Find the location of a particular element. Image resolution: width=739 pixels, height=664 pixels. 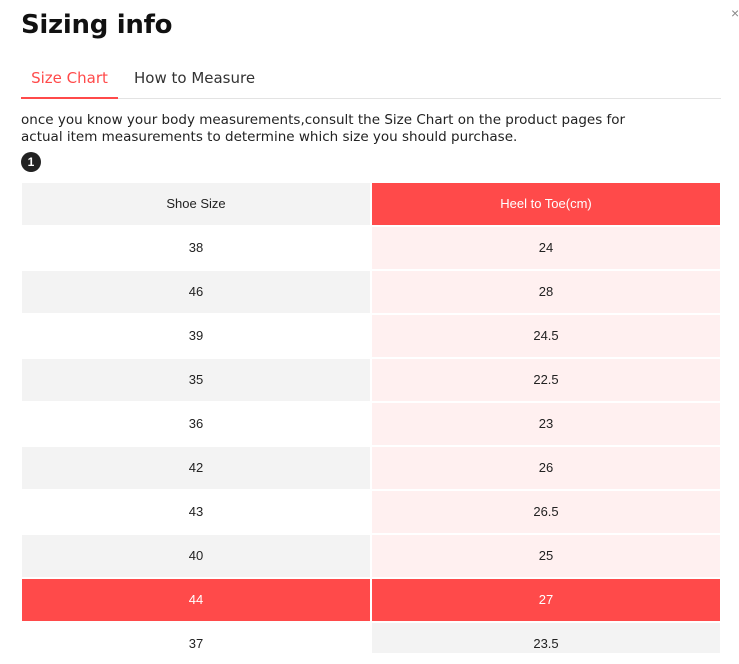

shoe-size-cell: 43 is located at coordinates (196, 512).